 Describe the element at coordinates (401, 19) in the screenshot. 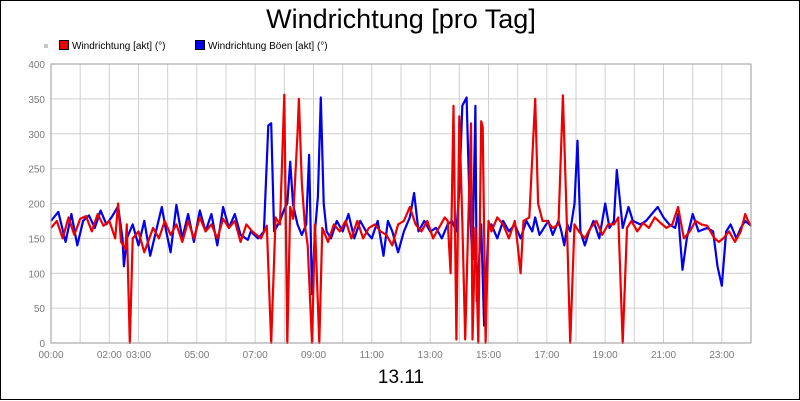

I see `chart-title: Windrichtung [pro Tag]` at that location.